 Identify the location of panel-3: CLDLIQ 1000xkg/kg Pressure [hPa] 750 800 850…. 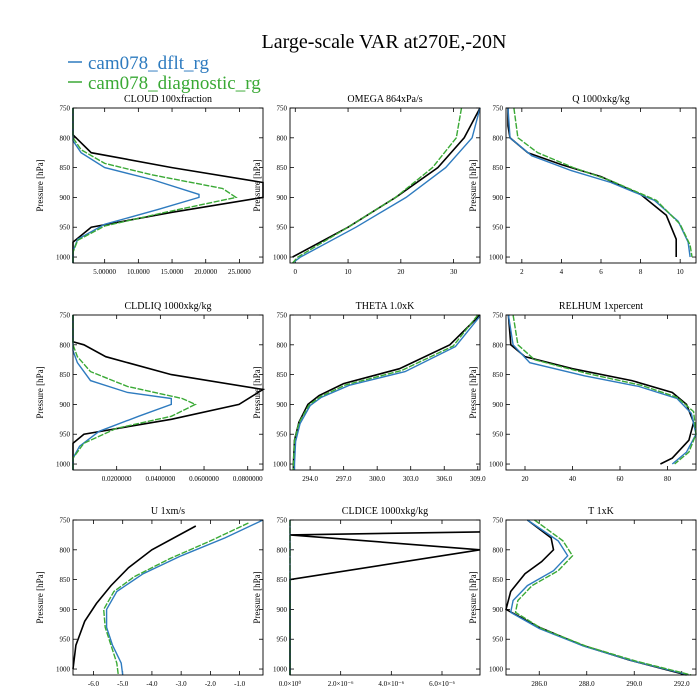
(150, 392).